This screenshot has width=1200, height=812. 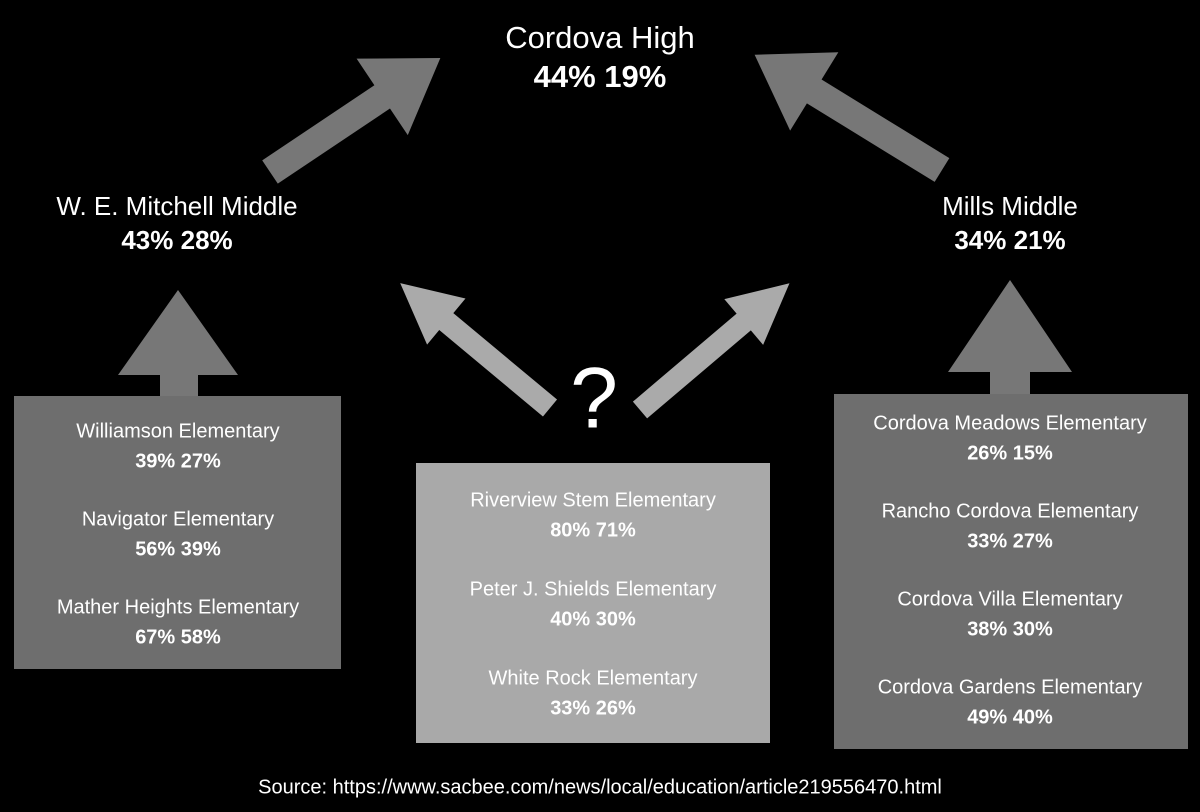 What do you see at coordinates (1009, 423) in the screenshot?
I see `school-name: Cordova Meadows Elementary` at bounding box center [1009, 423].